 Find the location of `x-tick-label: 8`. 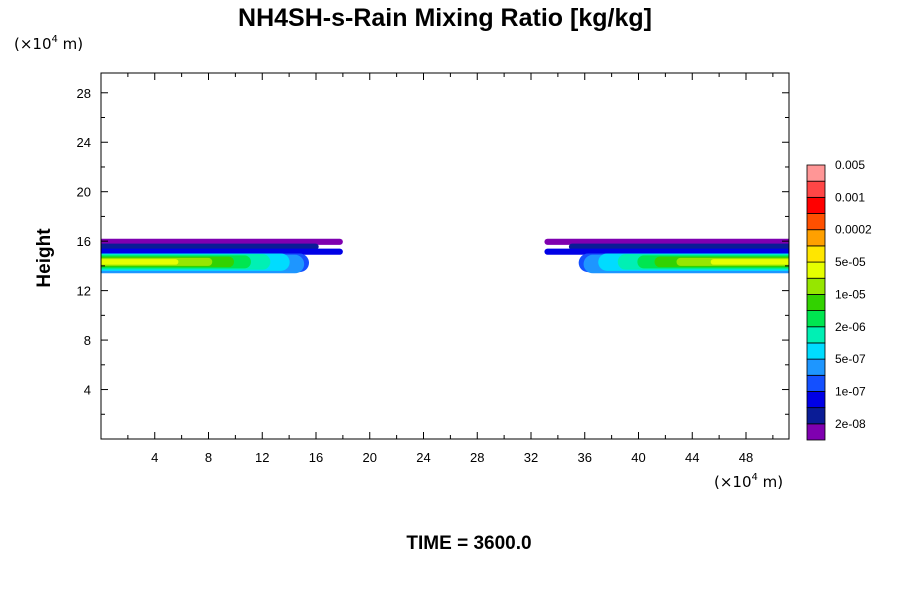

x-tick-label: 8 is located at coordinates (208, 457).